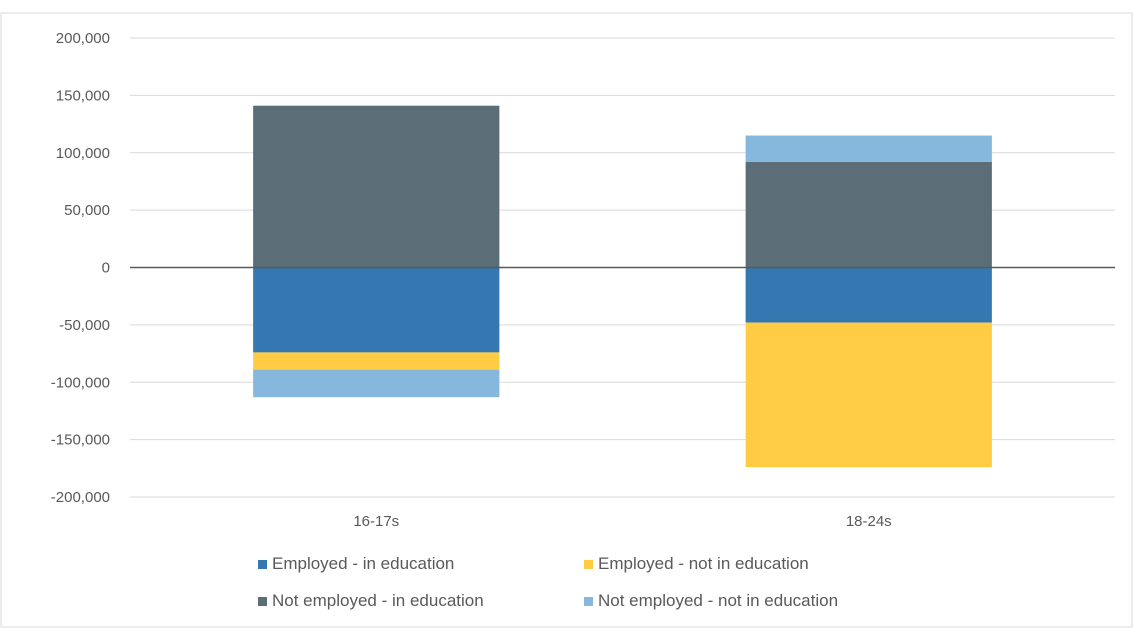 The width and height of the screenshot is (1133, 628). What do you see at coordinates (869, 521) in the screenshot?
I see `x-category-label: 18-24s` at bounding box center [869, 521].